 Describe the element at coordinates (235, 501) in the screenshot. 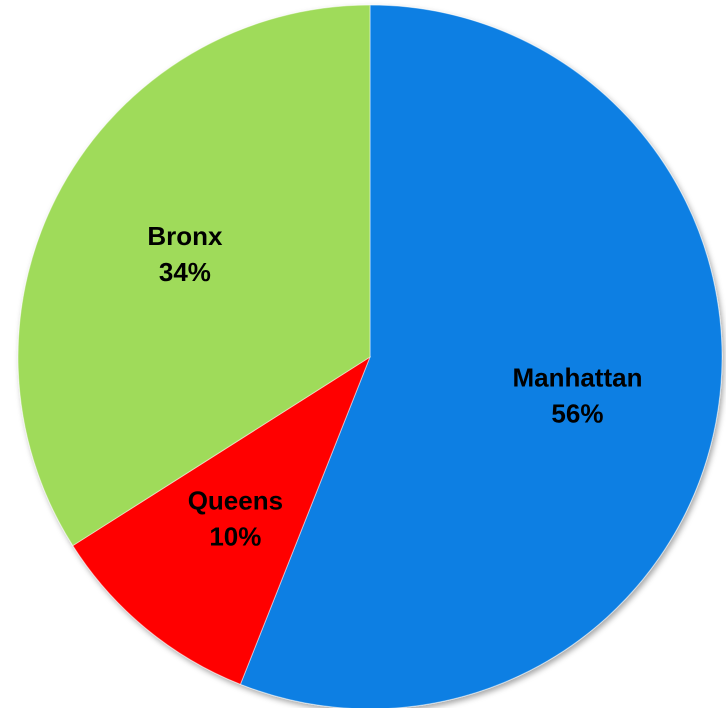

I see `category-label: Queens` at that location.